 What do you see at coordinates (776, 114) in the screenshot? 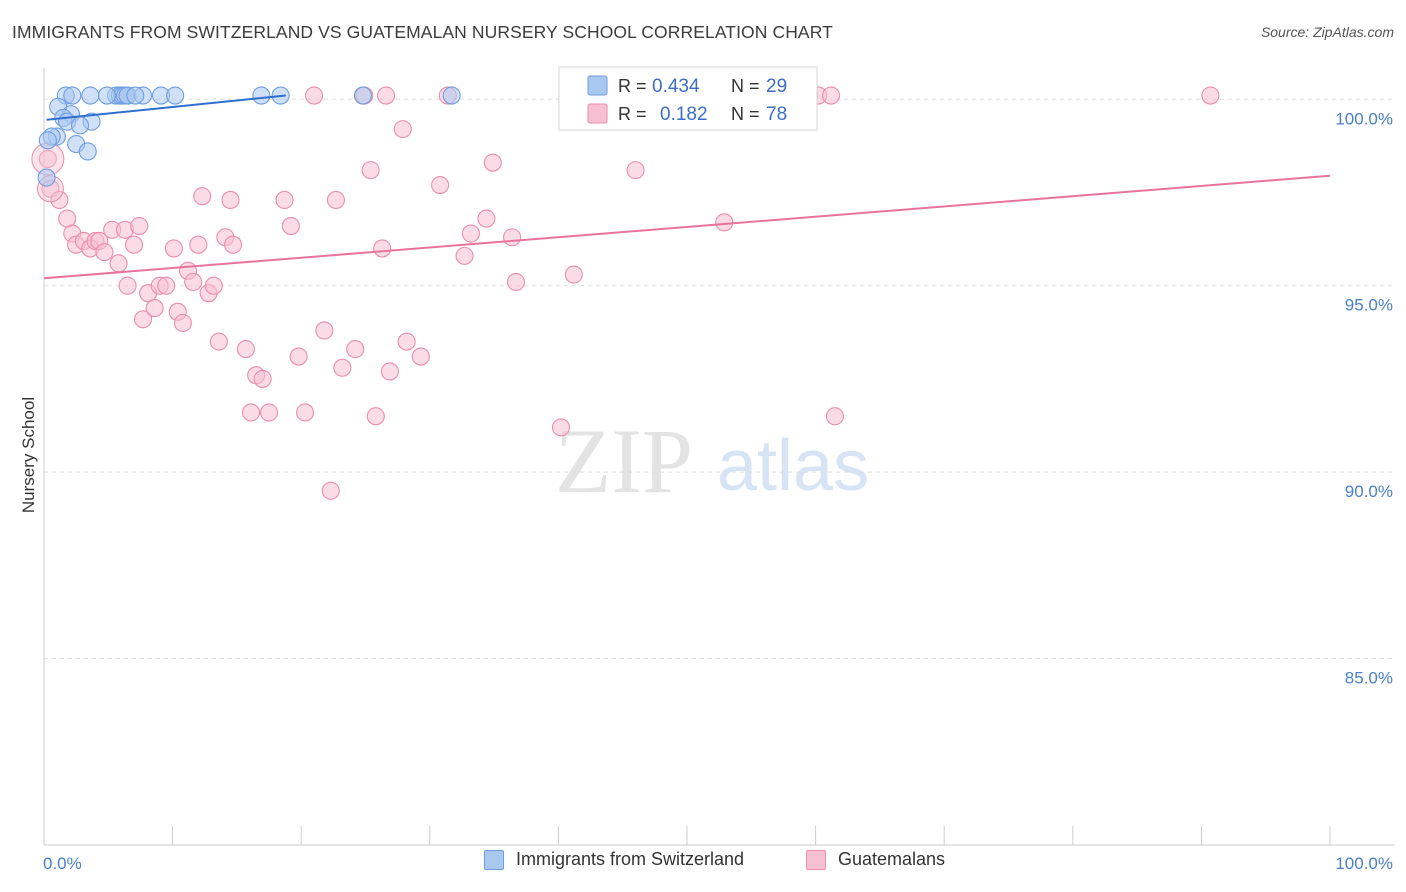
I see `stats-n-value-2: 78` at bounding box center [776, 114].